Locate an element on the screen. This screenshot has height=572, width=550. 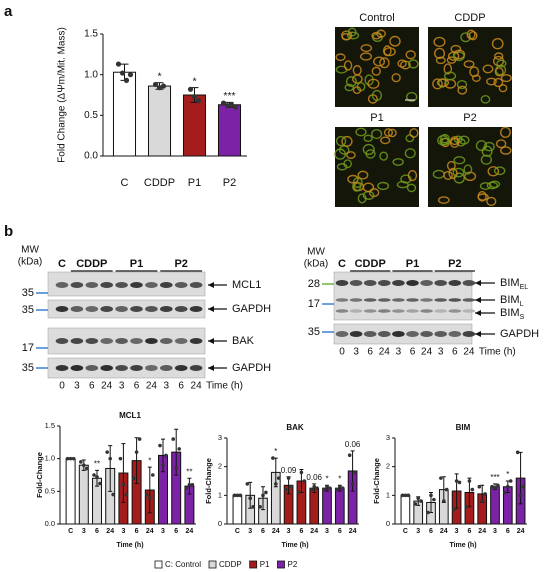
mw-label: MW is located at coordinates (316, 252).